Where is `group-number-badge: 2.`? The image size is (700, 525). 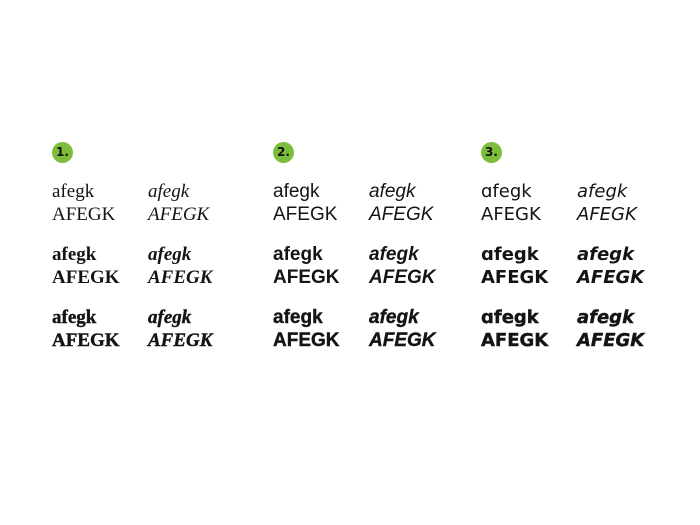 group-number-badge: 2. is located at coordinates (283, 152).